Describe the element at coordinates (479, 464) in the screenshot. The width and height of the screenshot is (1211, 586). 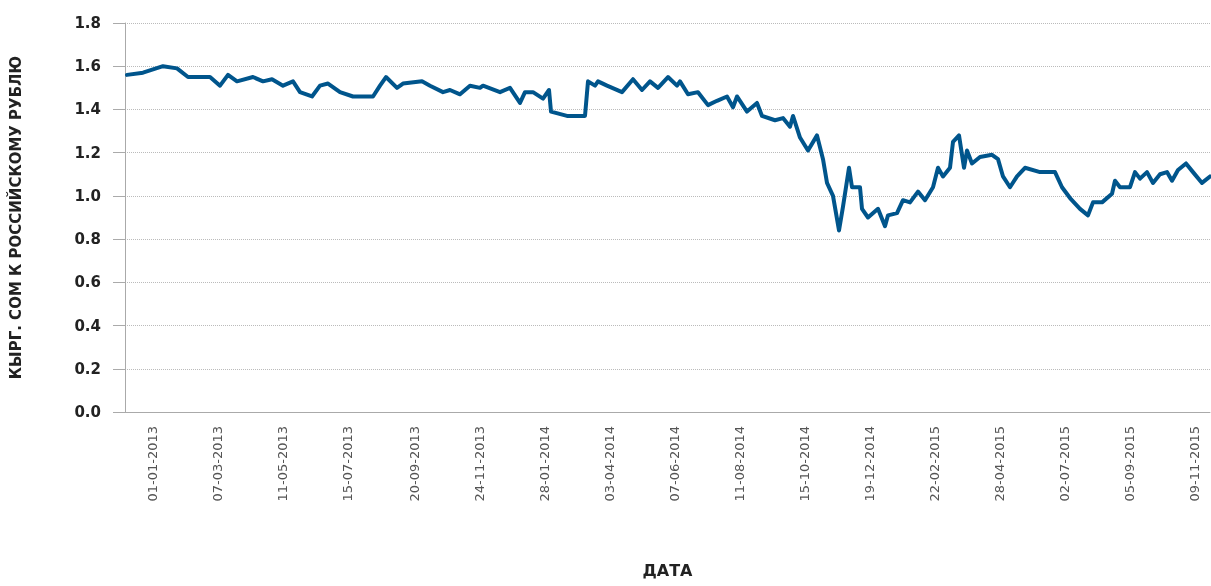
I see `x-tick-label: 24-11-2013` at that location.